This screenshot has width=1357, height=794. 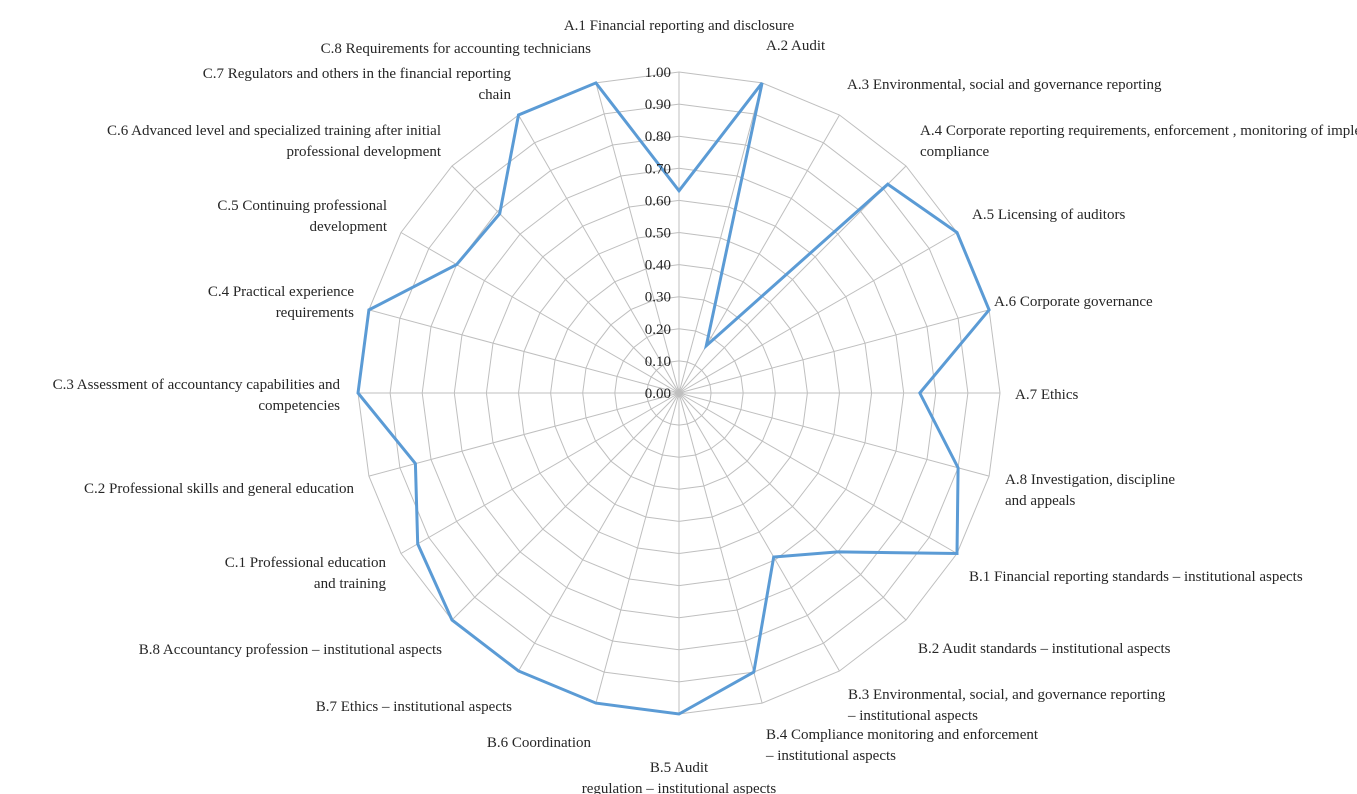 I want to click on category-label: A.6 Corporate governance, so click(x=1073, y=302).